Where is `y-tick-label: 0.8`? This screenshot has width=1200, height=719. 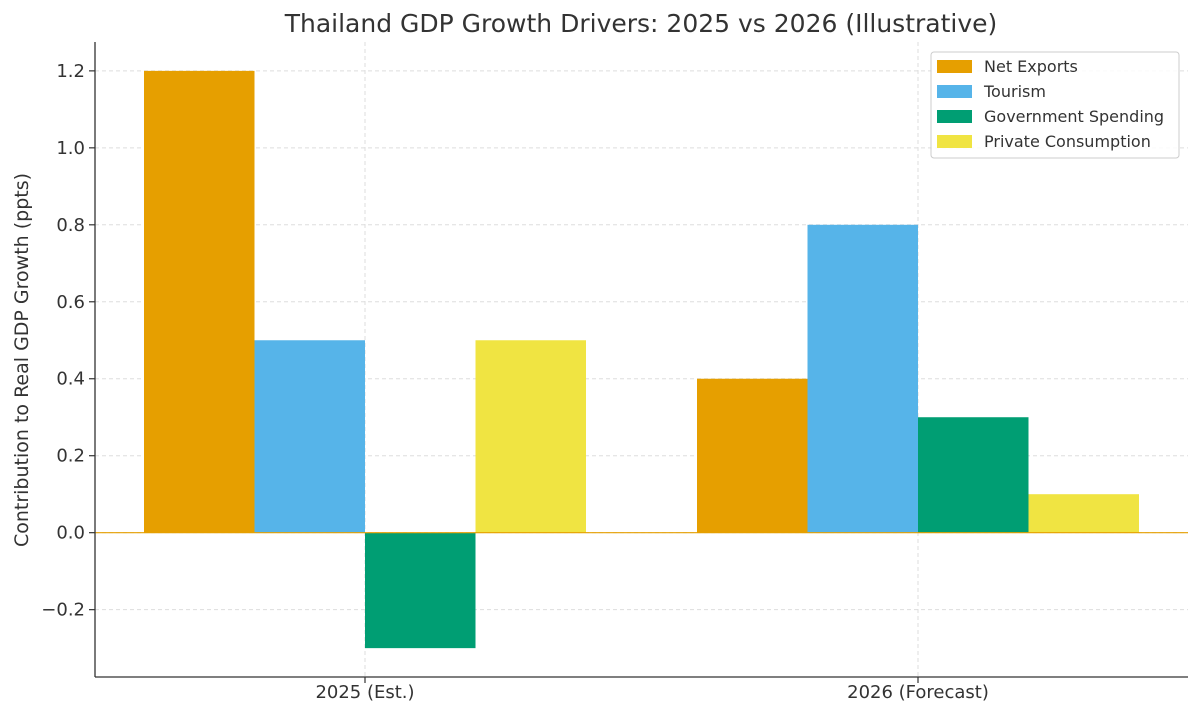 y-tick-label: 0.8 is located at coordinates (70, 225).